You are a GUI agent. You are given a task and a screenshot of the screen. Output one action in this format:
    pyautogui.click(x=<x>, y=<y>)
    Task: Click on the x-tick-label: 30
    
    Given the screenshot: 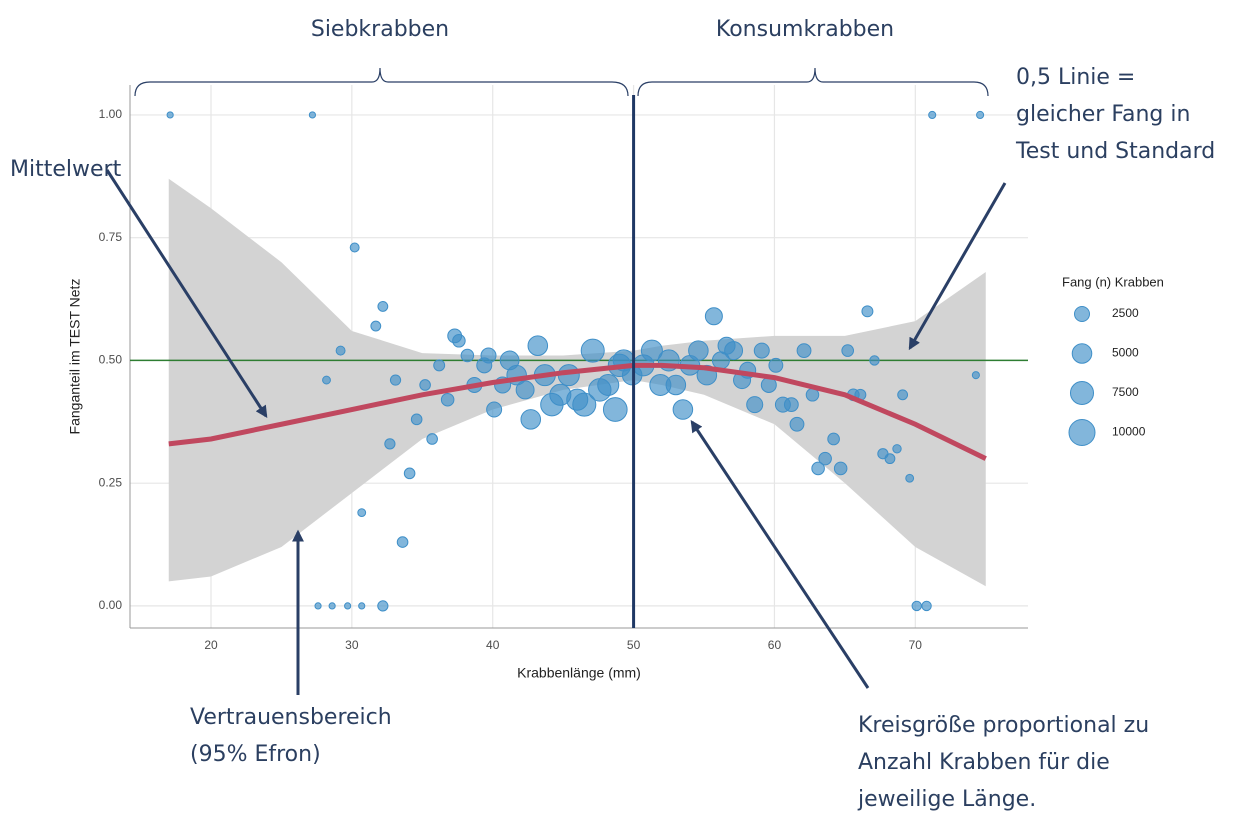 What is the action you would take?
    pyautogui.click(x=352, y=645)
    